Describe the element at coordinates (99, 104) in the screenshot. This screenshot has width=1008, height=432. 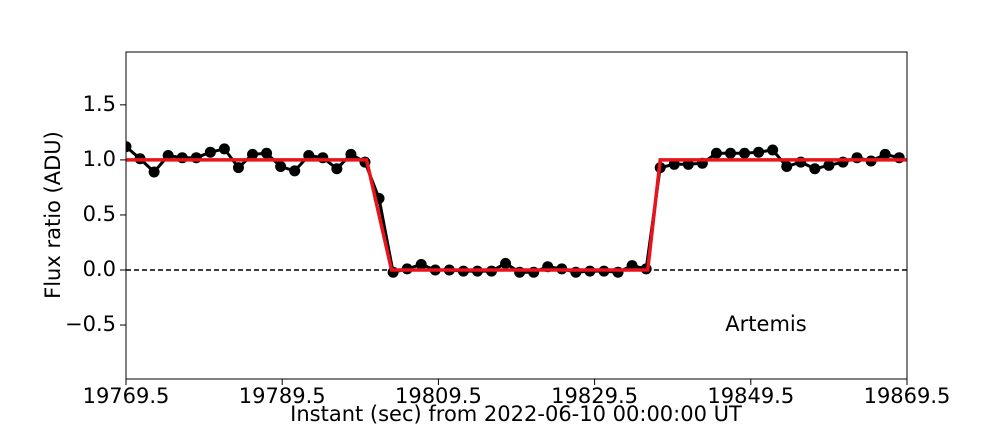
I see `y-tick-label: 1.5` at that location.